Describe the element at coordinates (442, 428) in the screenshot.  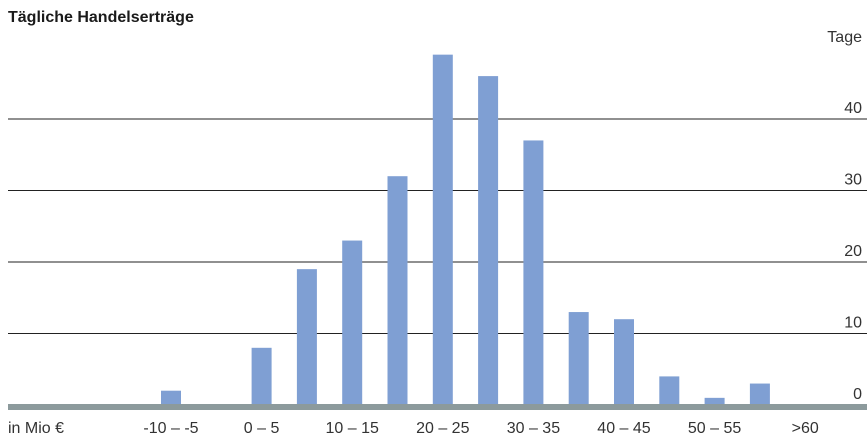
I see `x-tick-label: 20 – 25` at that location.